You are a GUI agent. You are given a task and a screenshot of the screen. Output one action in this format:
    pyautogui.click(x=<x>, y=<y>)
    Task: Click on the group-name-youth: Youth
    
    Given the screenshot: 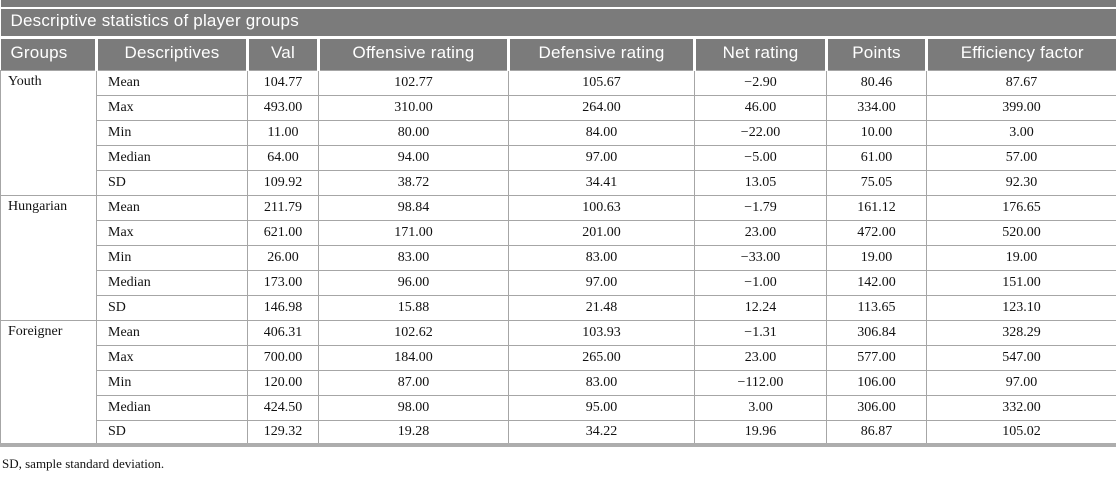 What is the action you would take?
    pyautogui.click(x=48, y=132)
    